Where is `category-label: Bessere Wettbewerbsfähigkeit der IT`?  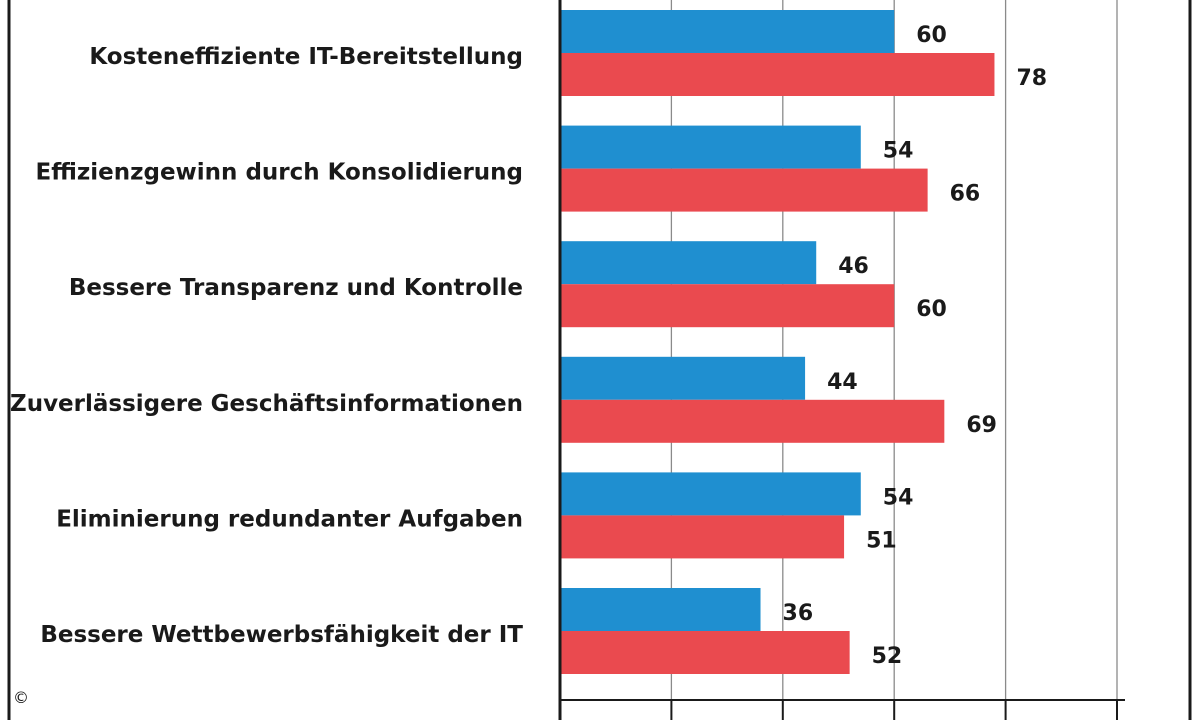
category-label: Bessere Wettbewerbsfähigkeit der IT is located at coordinates (281, 635).